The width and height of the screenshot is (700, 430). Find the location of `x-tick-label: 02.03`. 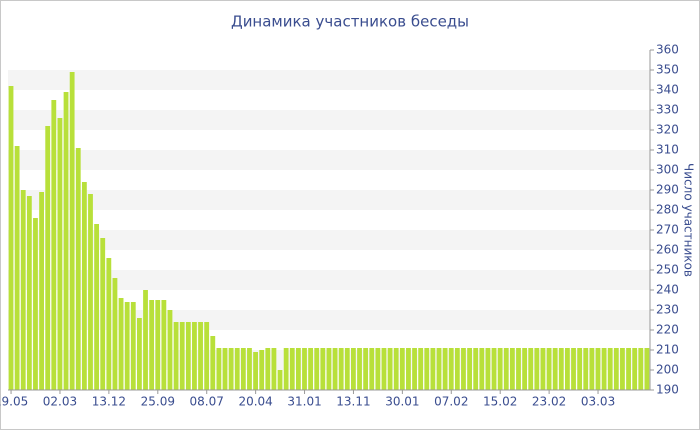

x-tick-label: 02.03 is located at coordinates (60, 402).